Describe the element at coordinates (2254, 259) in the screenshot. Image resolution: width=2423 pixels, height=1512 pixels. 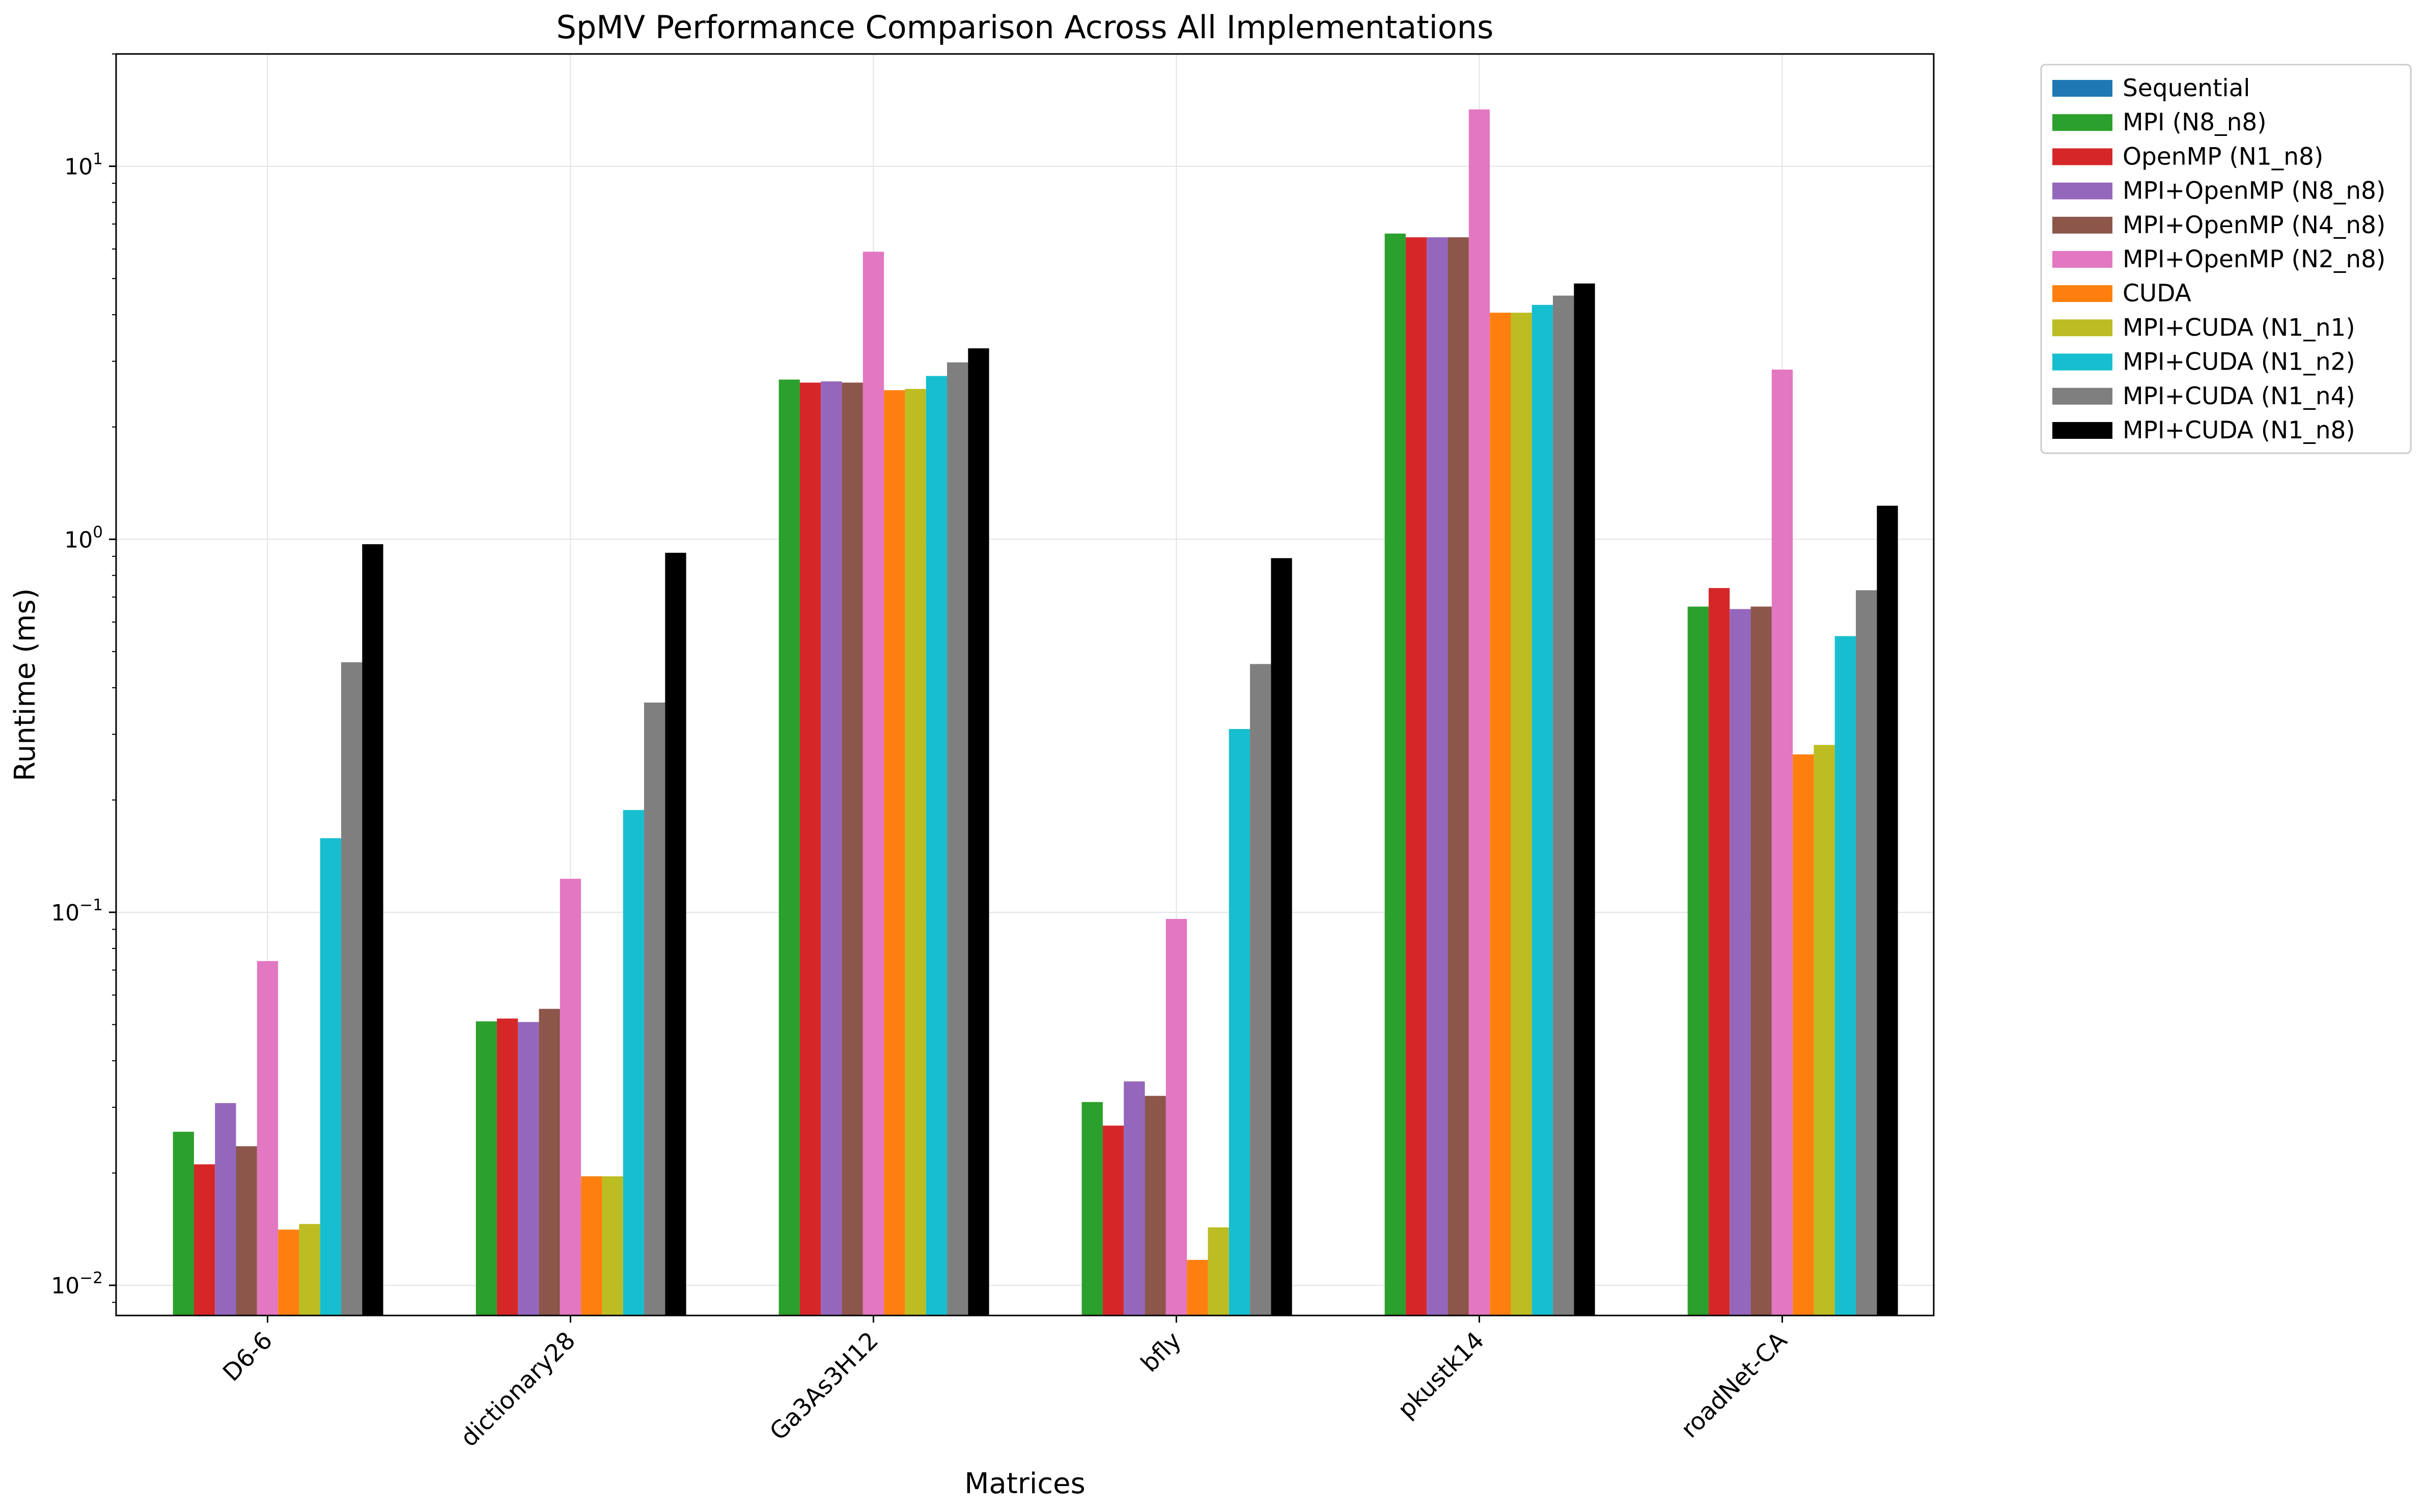
I see `legend-label: MPI+OpenMP (N2_n8)` at that location.